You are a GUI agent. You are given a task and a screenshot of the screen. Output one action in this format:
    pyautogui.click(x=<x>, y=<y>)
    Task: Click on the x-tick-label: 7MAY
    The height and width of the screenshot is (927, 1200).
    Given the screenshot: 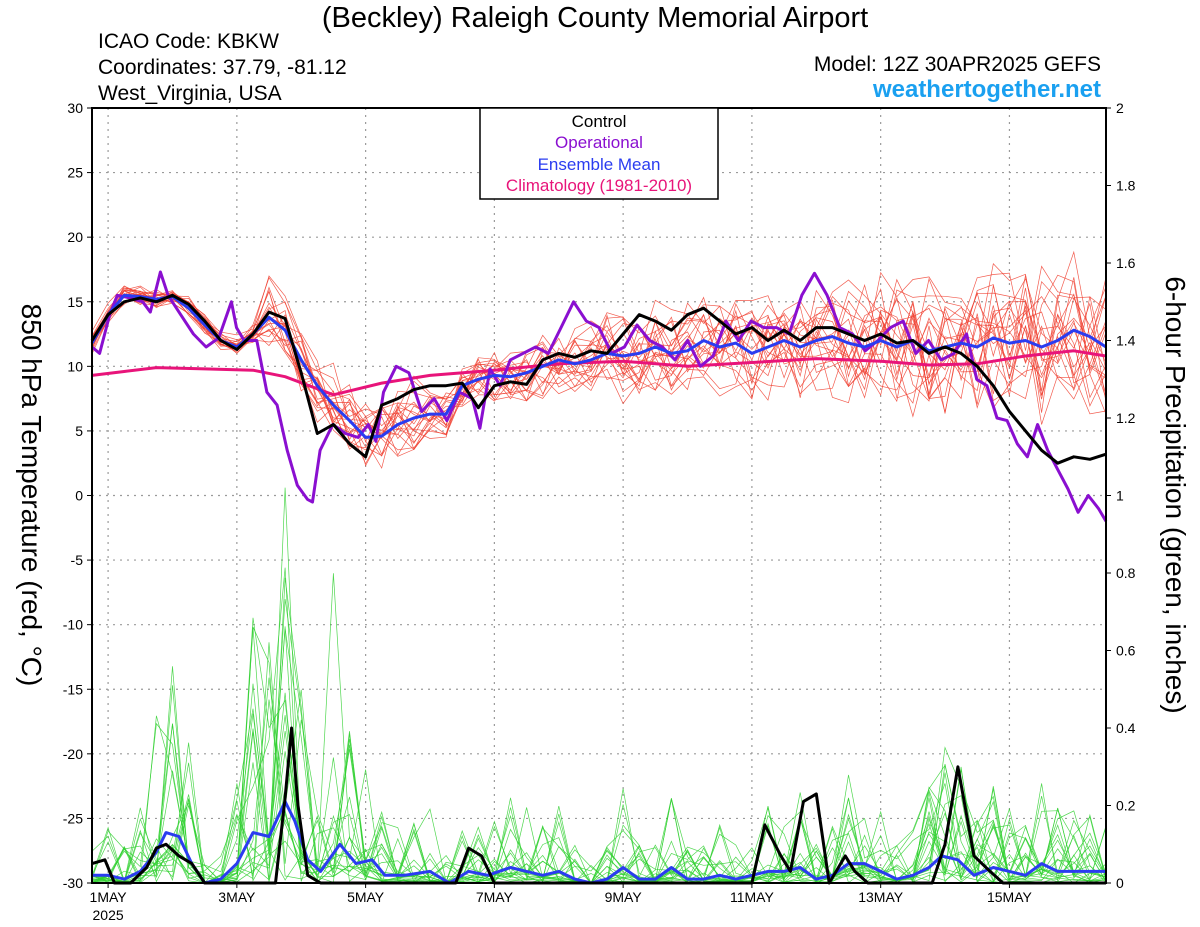 What is the action you would take?
    pyautogui.click(x=495, y=897)
    